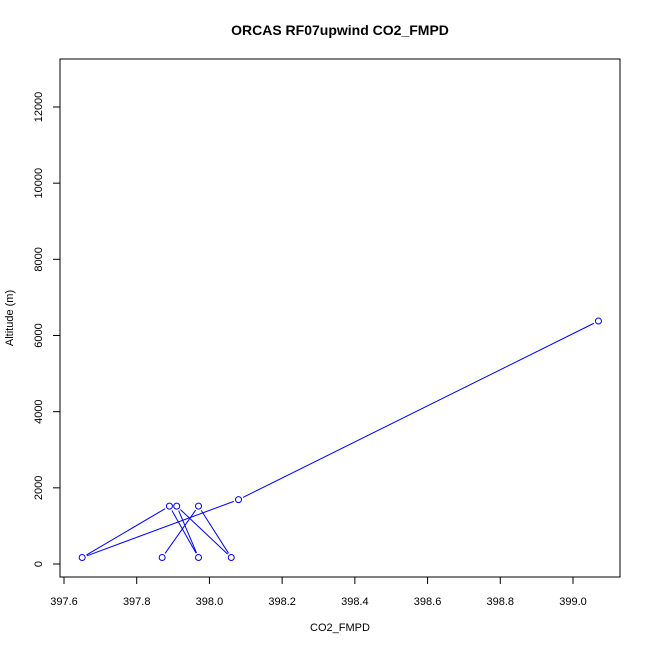  What do you see at coordinates (39, 259) in the screenshot?
I see `y-tick-label: 8000` at bounding box center [39, 259].